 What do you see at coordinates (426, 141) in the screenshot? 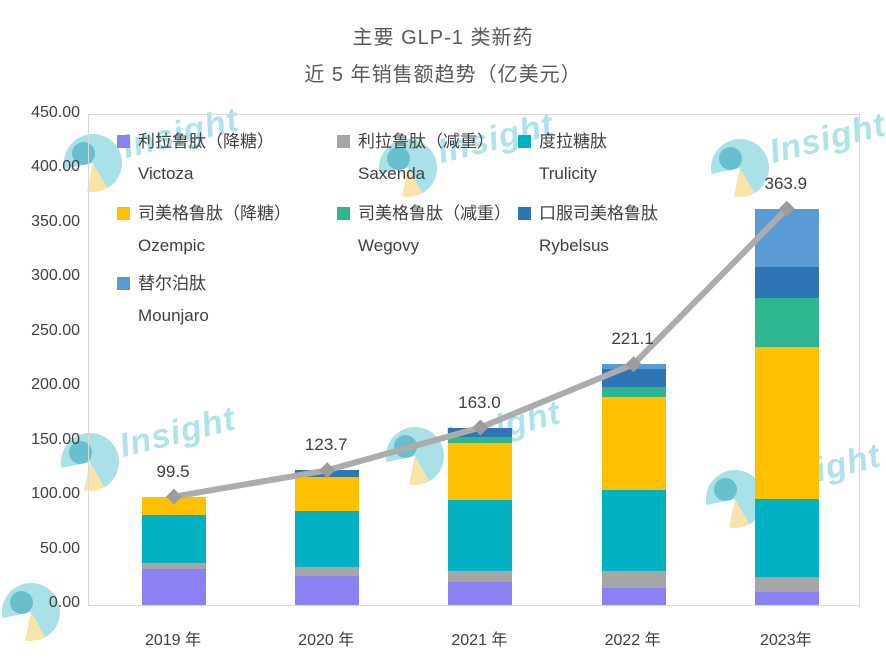
I see `legend-label-cn: 利拉鲁肽（减重）` at bounding box center [426, 141].